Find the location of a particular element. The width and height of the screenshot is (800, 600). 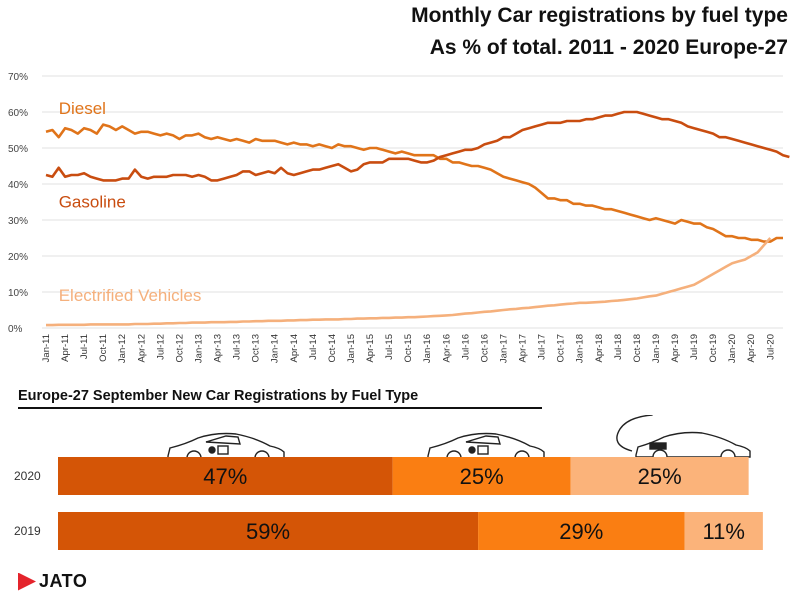

bar-value-label: 47% is located at coordinates (225, 476).